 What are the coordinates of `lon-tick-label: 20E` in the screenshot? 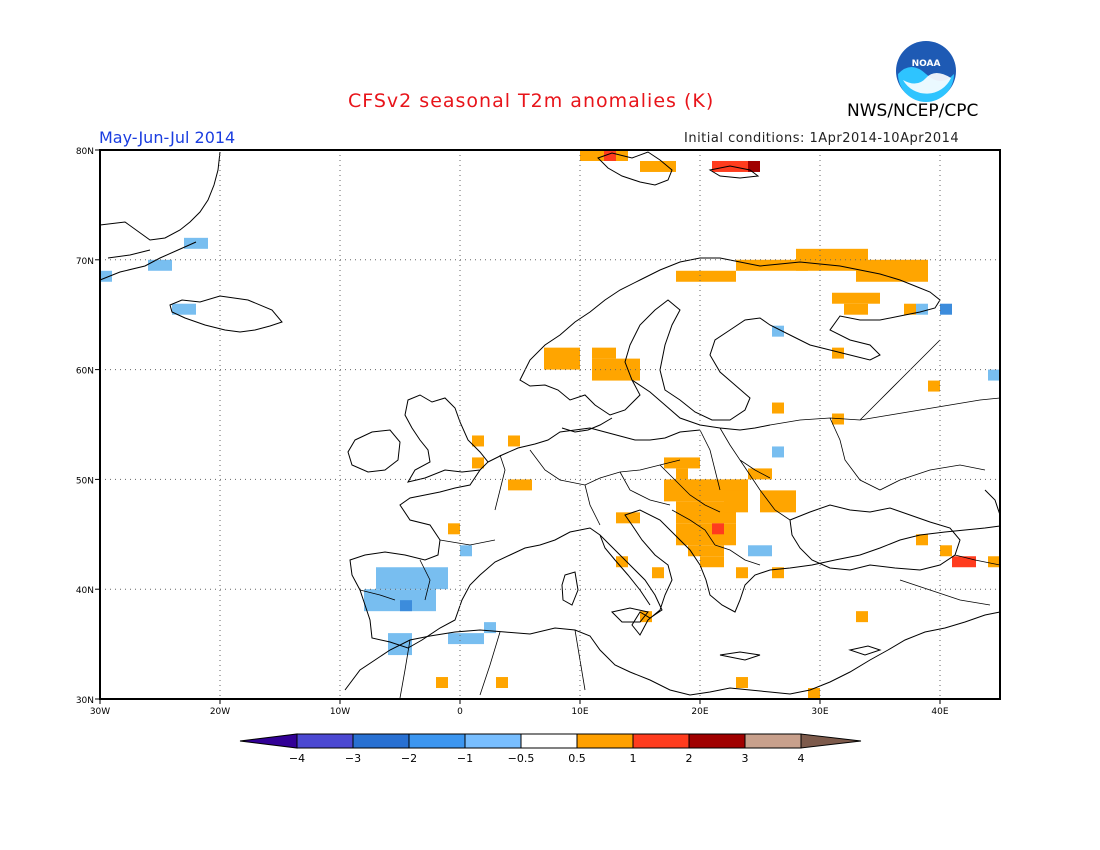 It's located at (699, 712).